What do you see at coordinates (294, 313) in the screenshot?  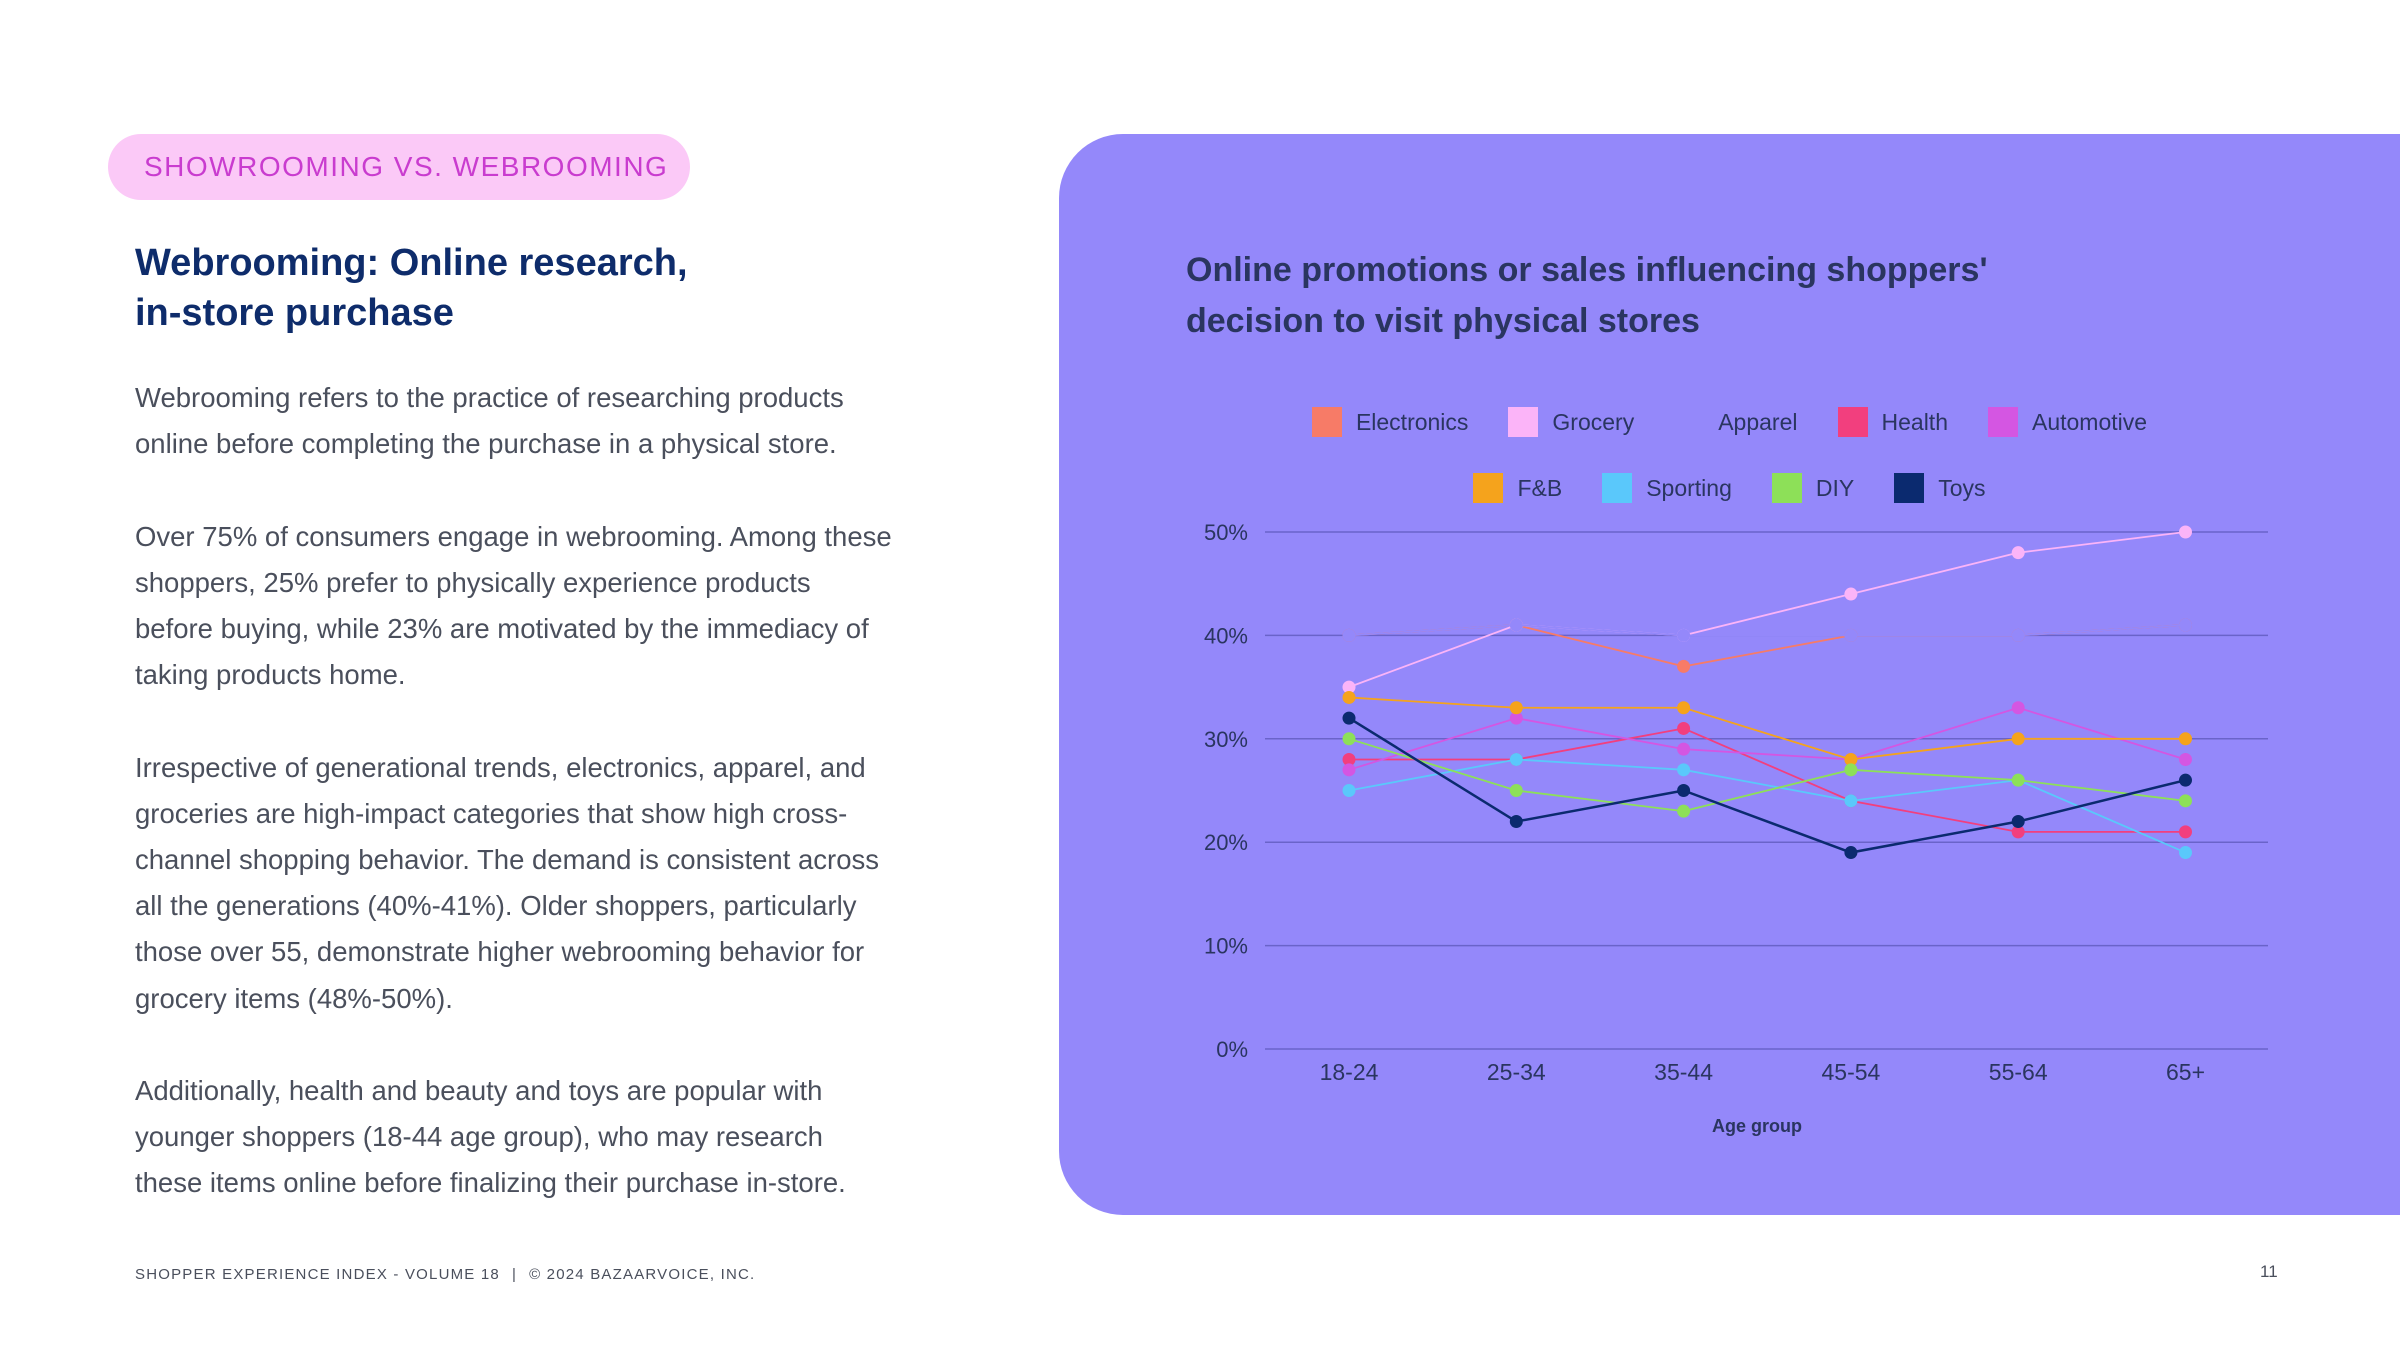 I see `headline-line-2: in-store purchase` at bounding box center [294, 313].